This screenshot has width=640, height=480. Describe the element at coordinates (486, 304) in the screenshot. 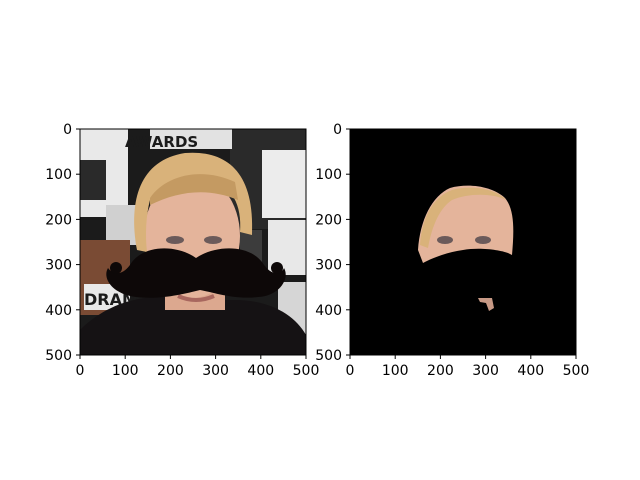

I see `masked-chin-fragment` at that location.